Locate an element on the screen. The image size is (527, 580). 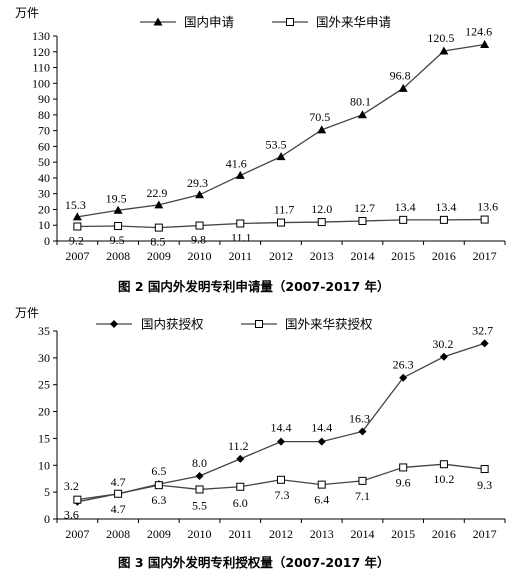
data-label: 7.1 is located at coordinates (362, 496).